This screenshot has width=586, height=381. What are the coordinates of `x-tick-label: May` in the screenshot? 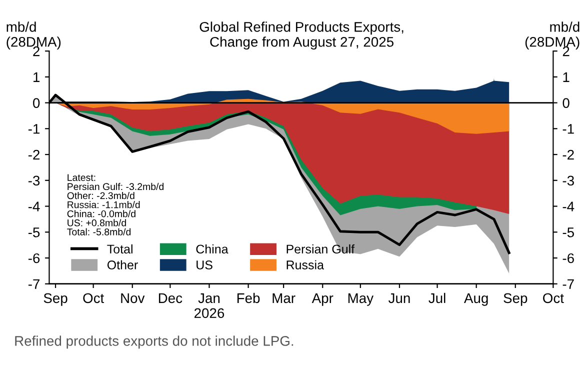 It's located at (361, 299).